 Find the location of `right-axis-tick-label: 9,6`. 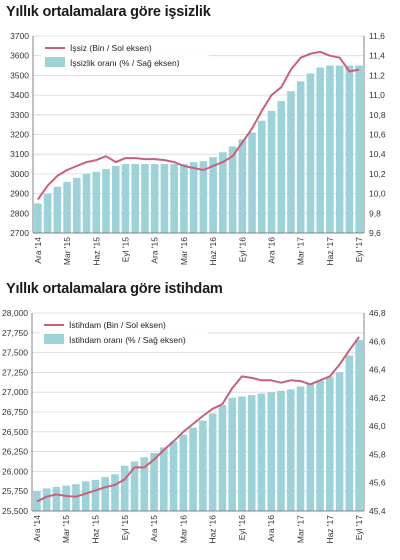

right-axis-tick-label: 9,6 is located at coordinates (375, 233).